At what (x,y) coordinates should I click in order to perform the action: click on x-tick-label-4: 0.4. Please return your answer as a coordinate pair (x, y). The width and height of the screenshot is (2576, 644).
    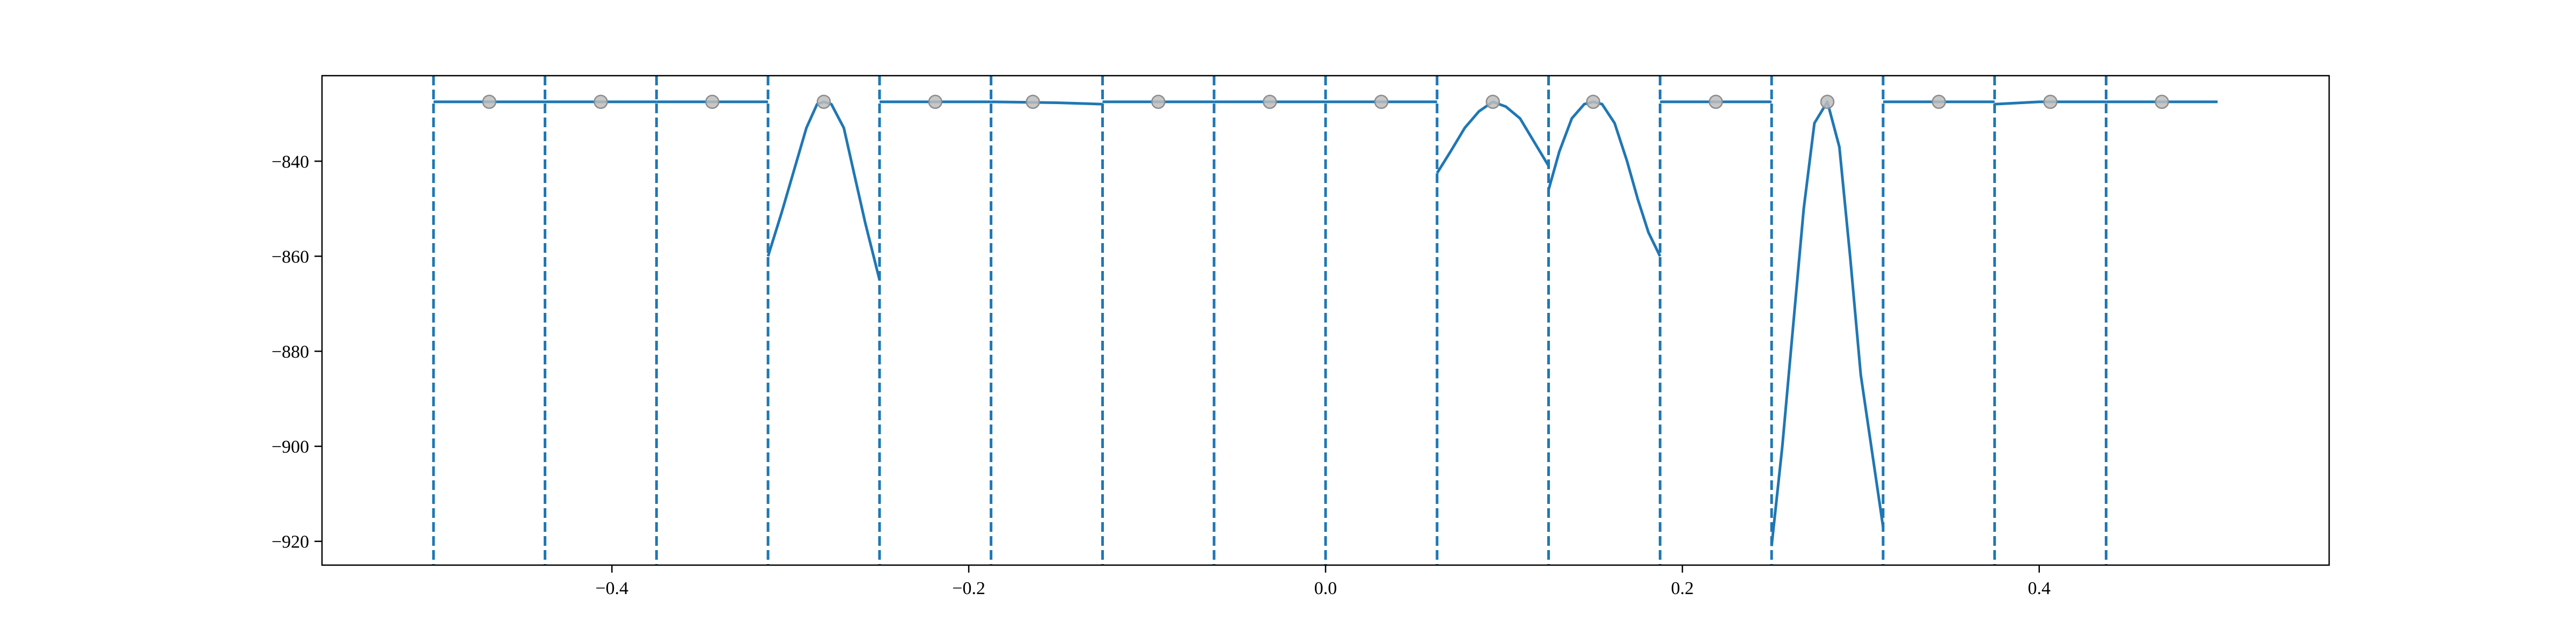
    Looking at the image, I should click on (2039, 588).